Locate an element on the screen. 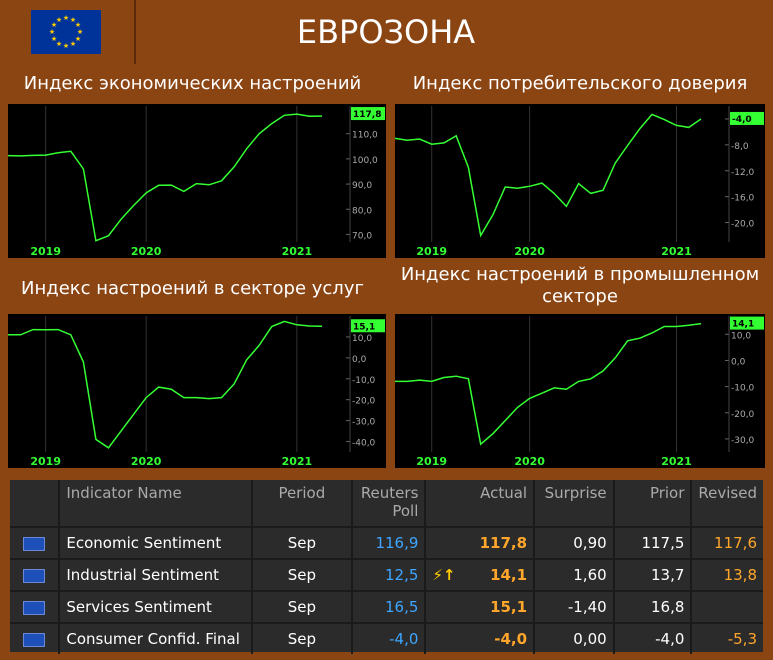  indicator-name: Consumer Confid. Final is located at coordinates (155, 638).